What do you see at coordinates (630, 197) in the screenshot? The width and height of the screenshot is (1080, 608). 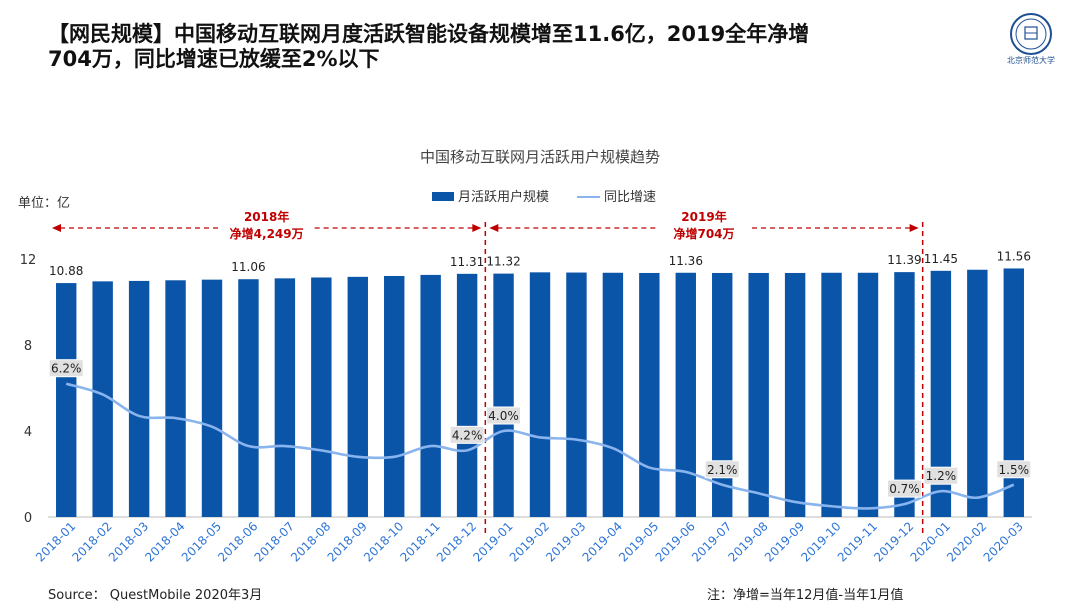 I see `legend-line-label: 同比增速` at bounding box center [630, 197].